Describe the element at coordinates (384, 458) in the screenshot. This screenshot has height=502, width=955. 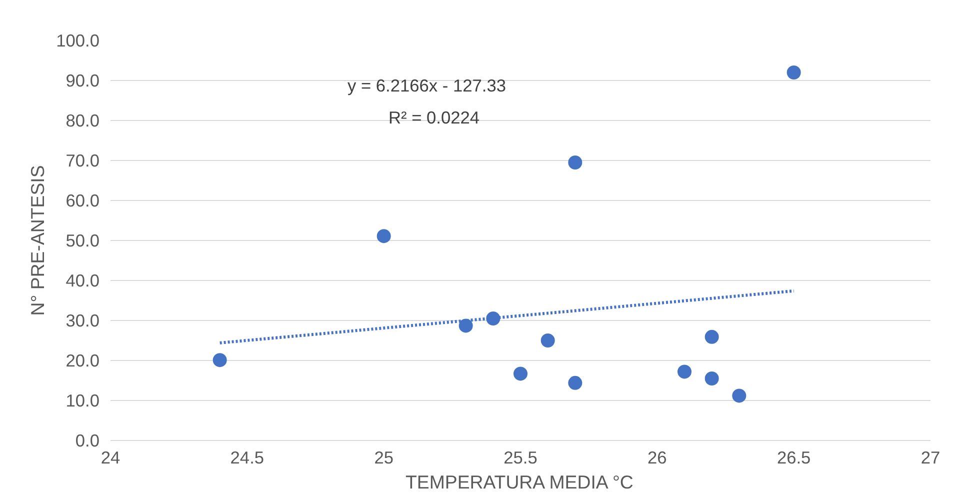
I see `x-tick-label: 25` at that location.